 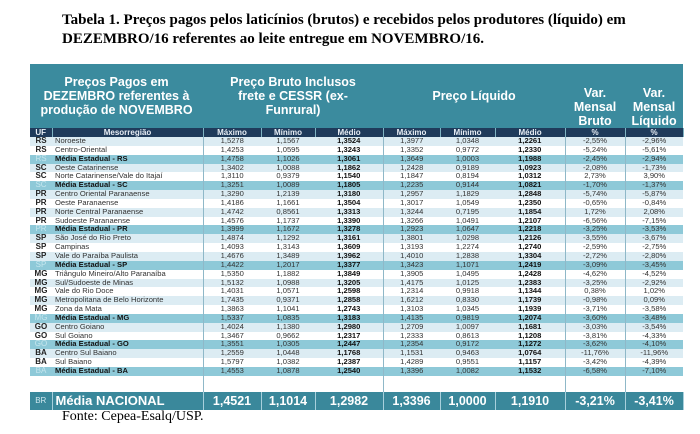 What do you see at coordinates (128, 345) in the screenshot?
I see `cell-mesorregiao: Média Estadual - GO` at bounding box center [128, 345].